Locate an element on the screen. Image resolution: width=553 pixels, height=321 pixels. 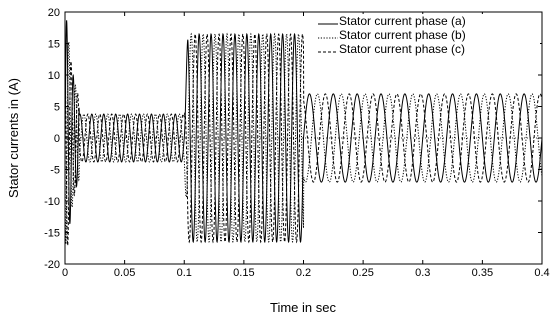
legend-box is located at coordinates (428, 37).